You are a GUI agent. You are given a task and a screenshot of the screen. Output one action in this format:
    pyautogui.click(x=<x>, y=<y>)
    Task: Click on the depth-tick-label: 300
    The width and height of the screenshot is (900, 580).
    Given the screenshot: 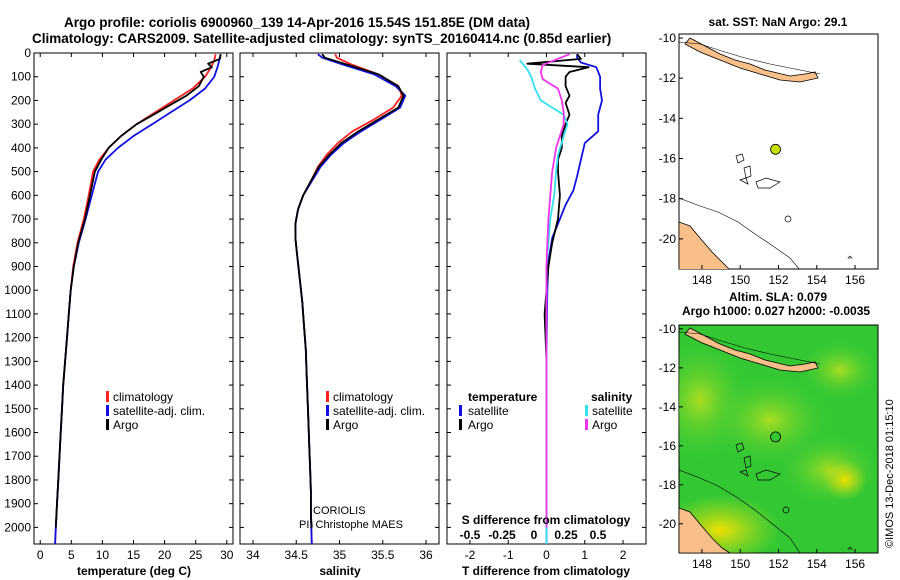 What is the action you would take?
    pyautogui.click(x=21, y=124)
    